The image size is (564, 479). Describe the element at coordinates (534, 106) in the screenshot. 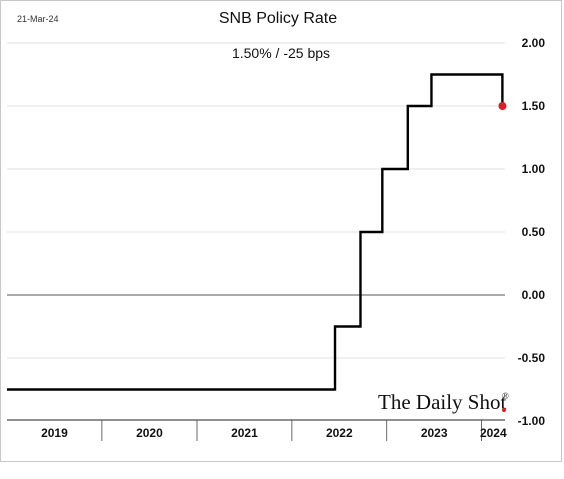

I see `y-tick-label: 1.50` at that location.